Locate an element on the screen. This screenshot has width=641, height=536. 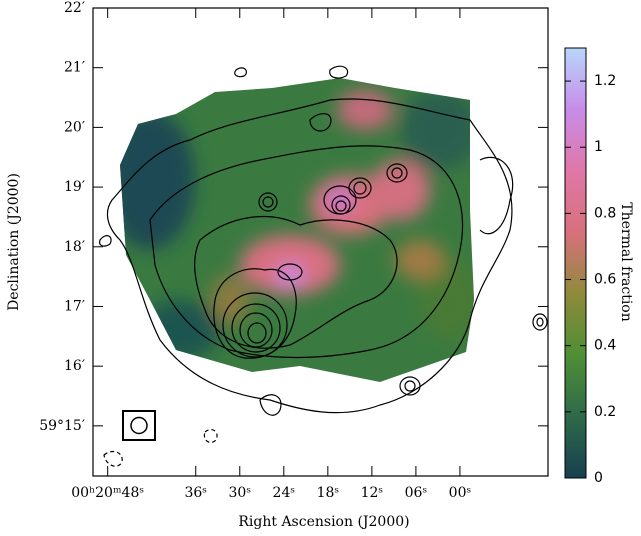
x-tick-label: 12ˢ is located at coordinates (372, 493).